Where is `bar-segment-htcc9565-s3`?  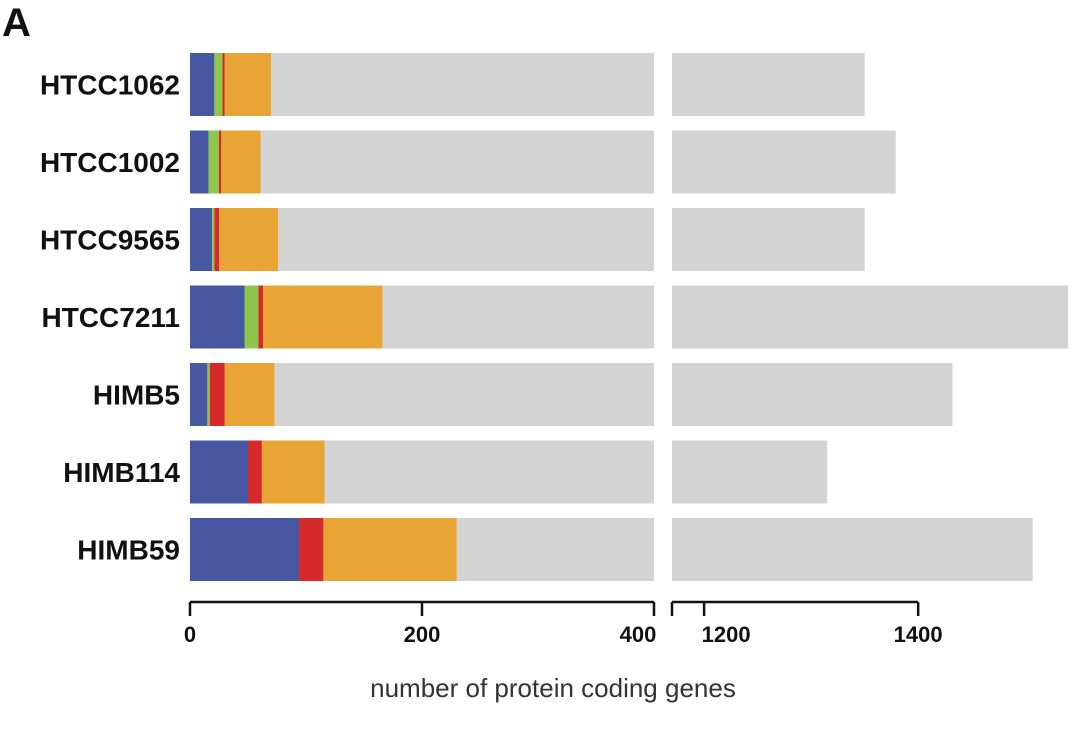
bar-segment-htcc9565-s3 is located at coordinates (249, 239).